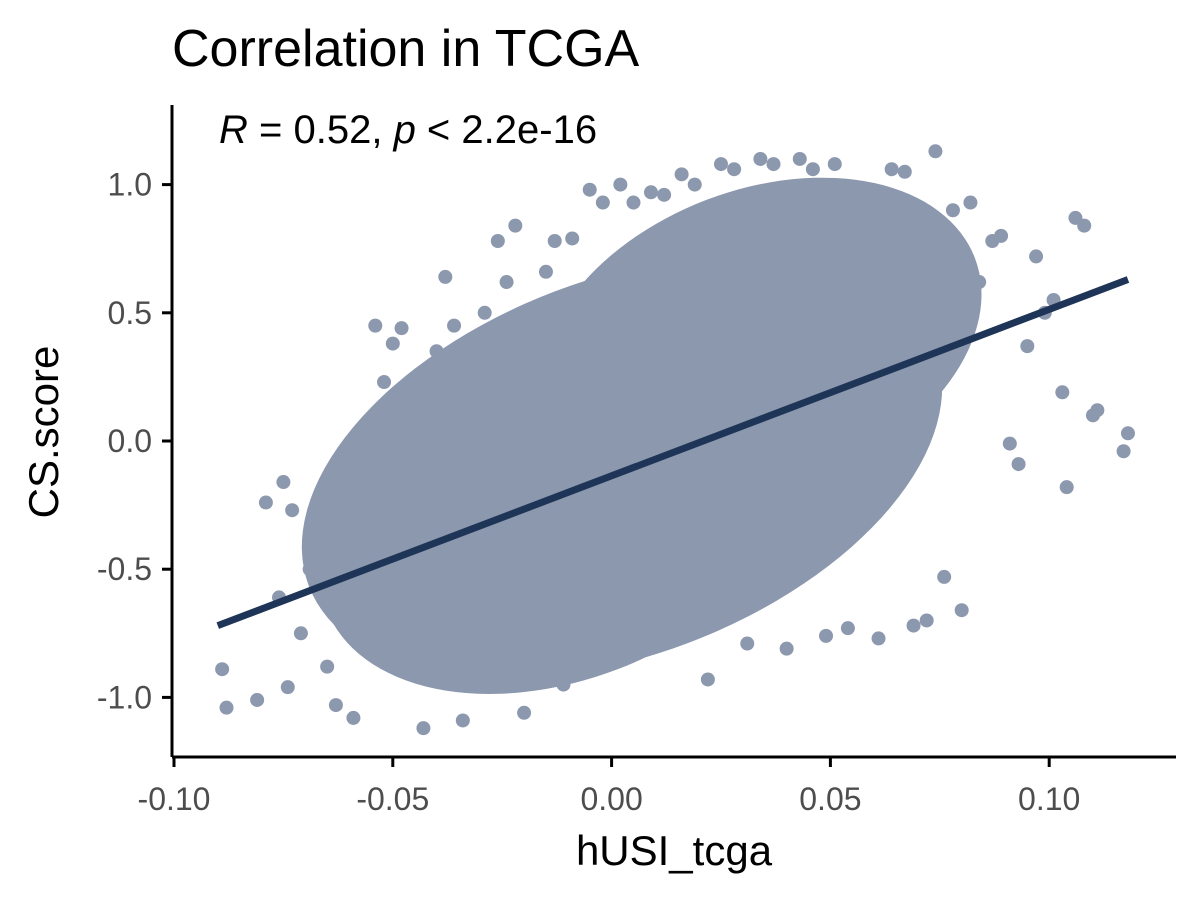  What do you see at coordinates (130, 441) in the screenshot?
I see `y-tick-label: 0.0` at bounding box center [130, 441].